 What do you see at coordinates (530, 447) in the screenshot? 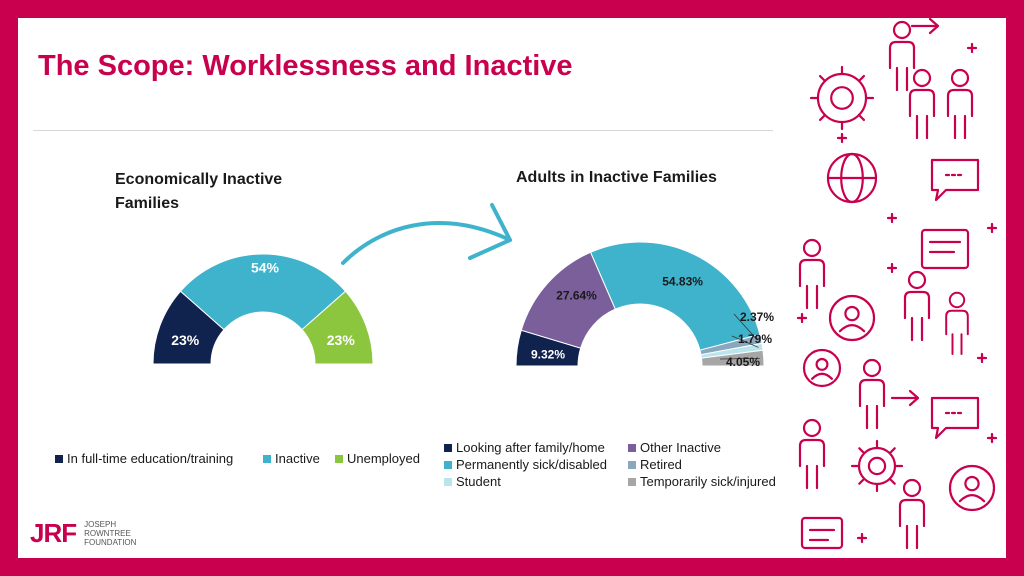
I see `legend-label: Looking after family/home` at bounding box center [530, 447].